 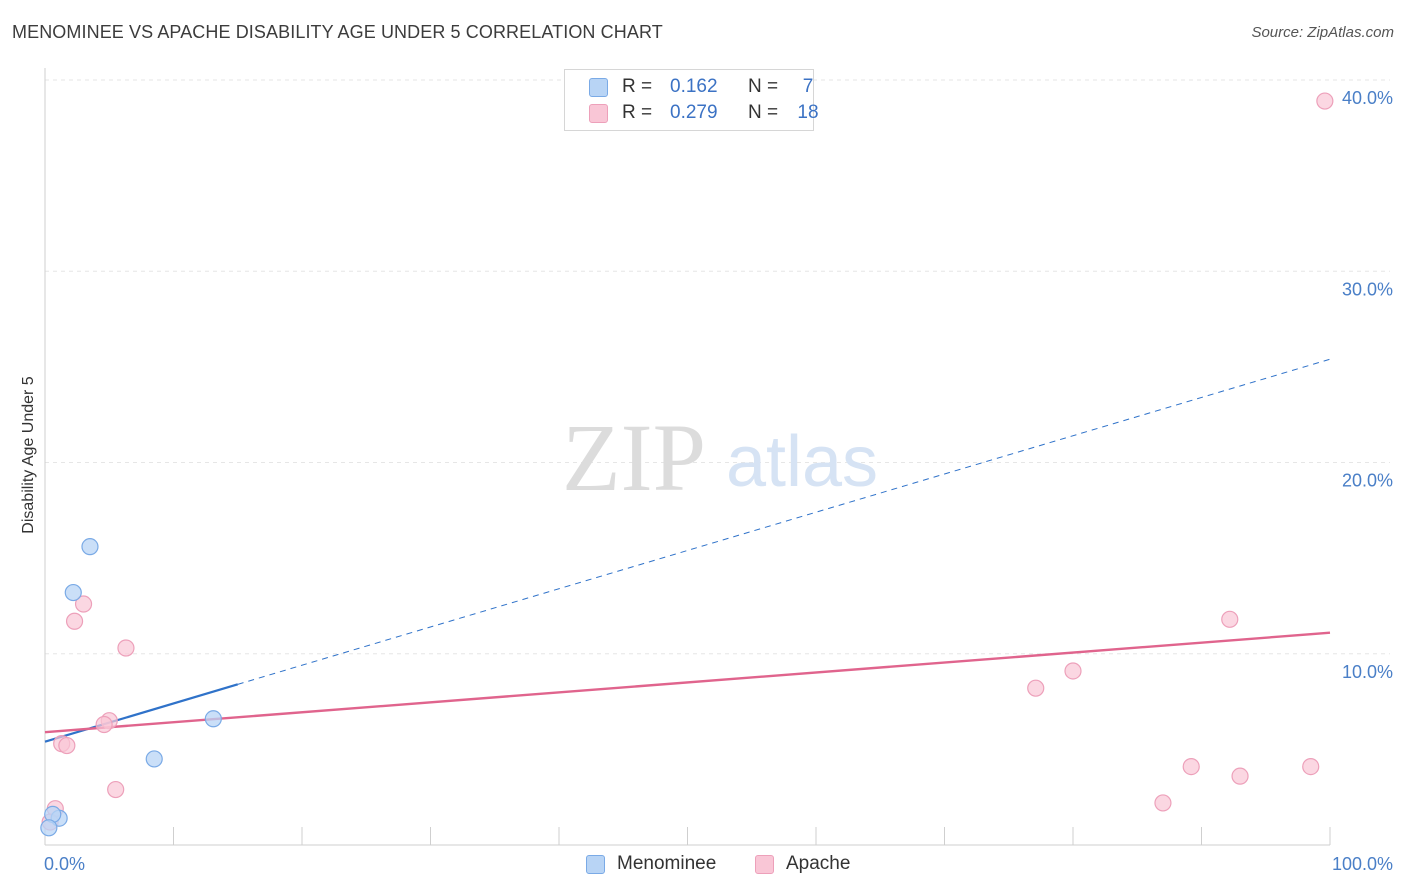 I want to click on legend-n-value: 18, so click(x=808, y=112).